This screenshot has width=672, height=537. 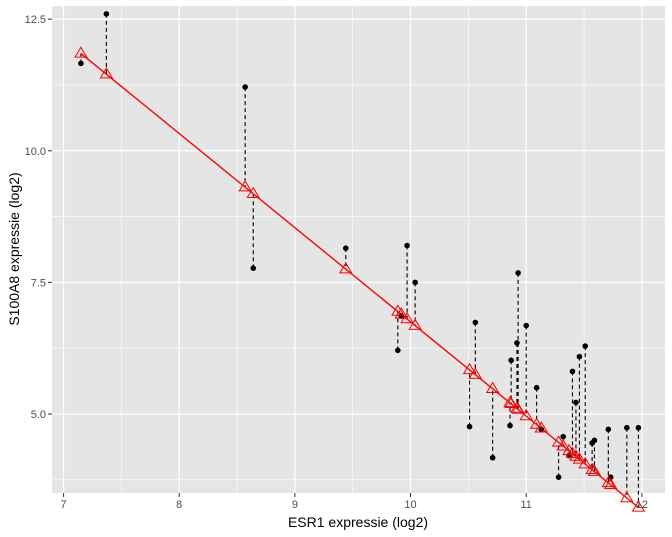 I want to click on y-axis-title: S100A8 expressie (log2), so click(x=14, y=248).